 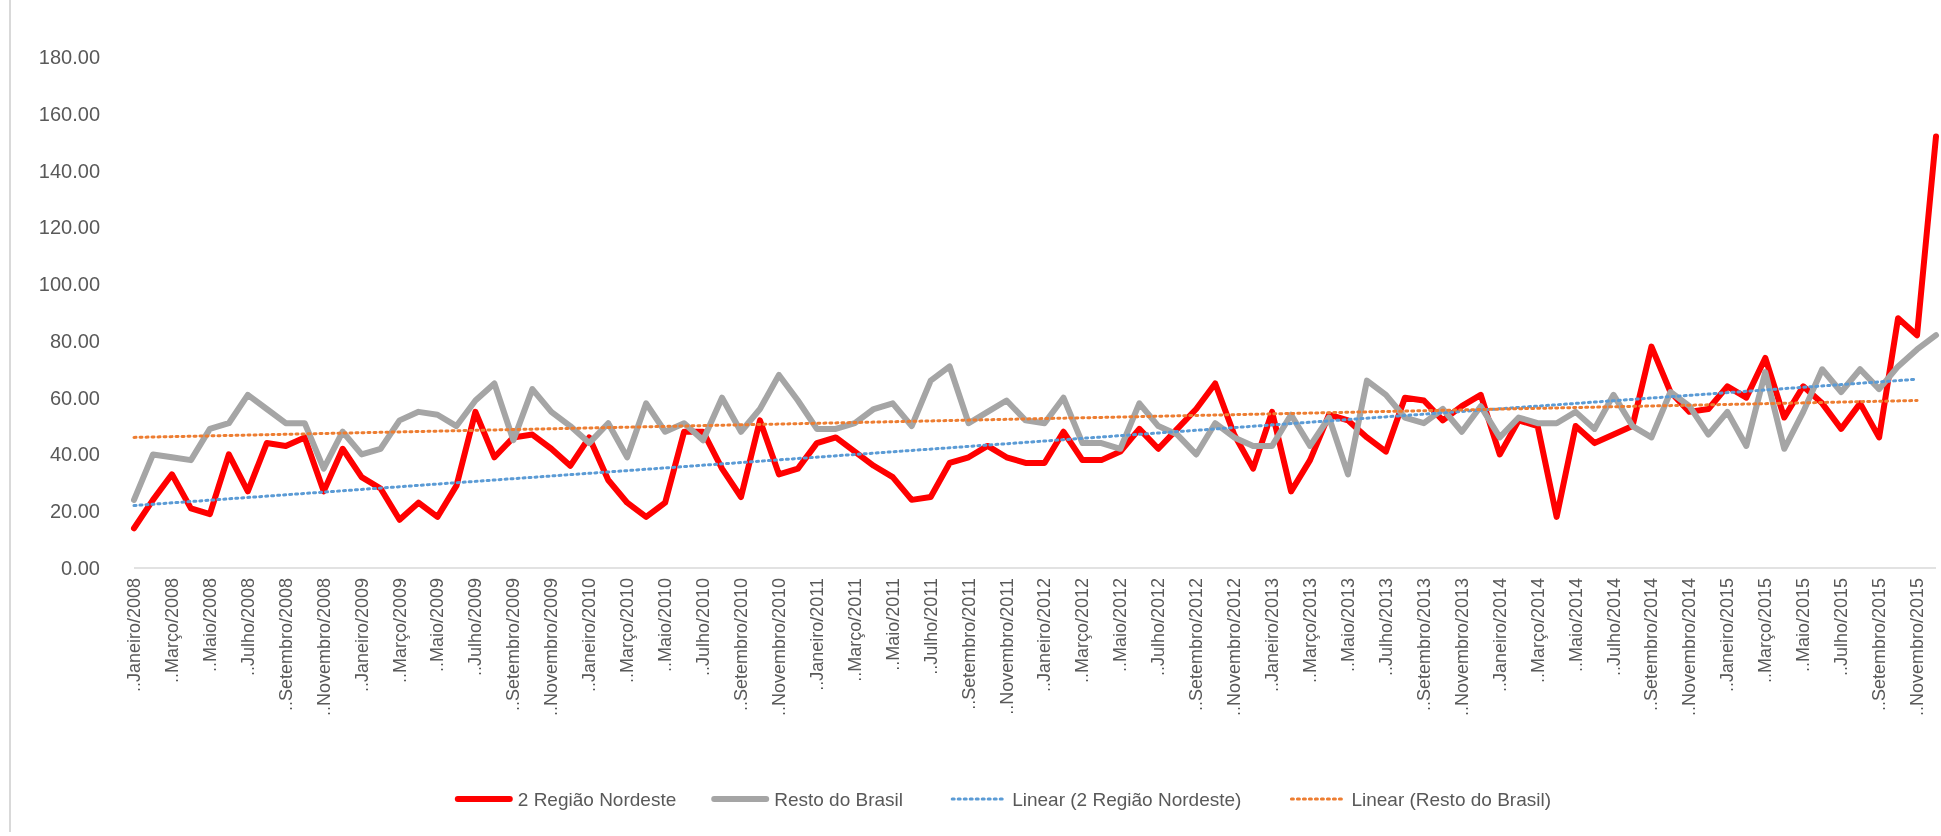 What do you see at coordinates (968, 644) in the screenshot?
I see `x-tick-label: ..Setembro/2011` at bounding box center [968, 644].